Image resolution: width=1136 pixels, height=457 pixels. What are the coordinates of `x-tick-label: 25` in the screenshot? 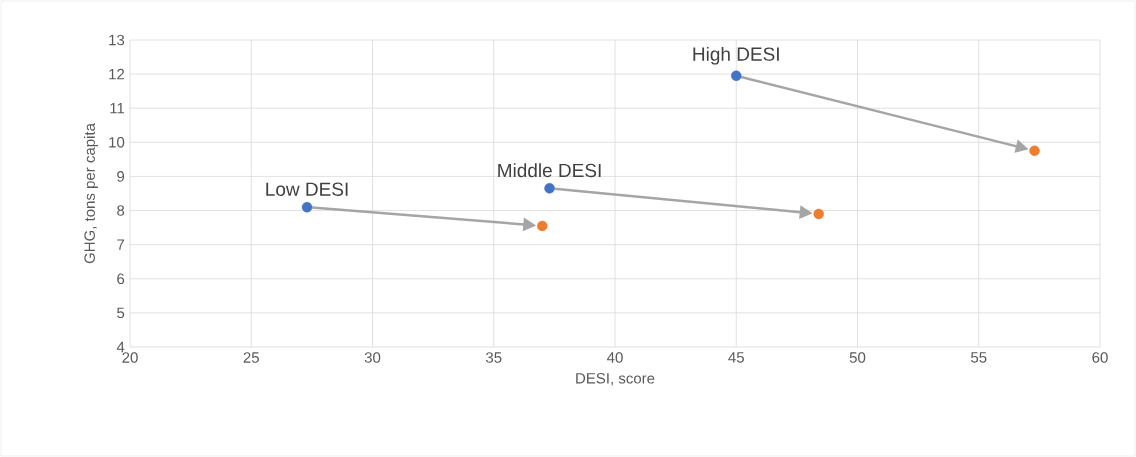 It's located at (251, 357).